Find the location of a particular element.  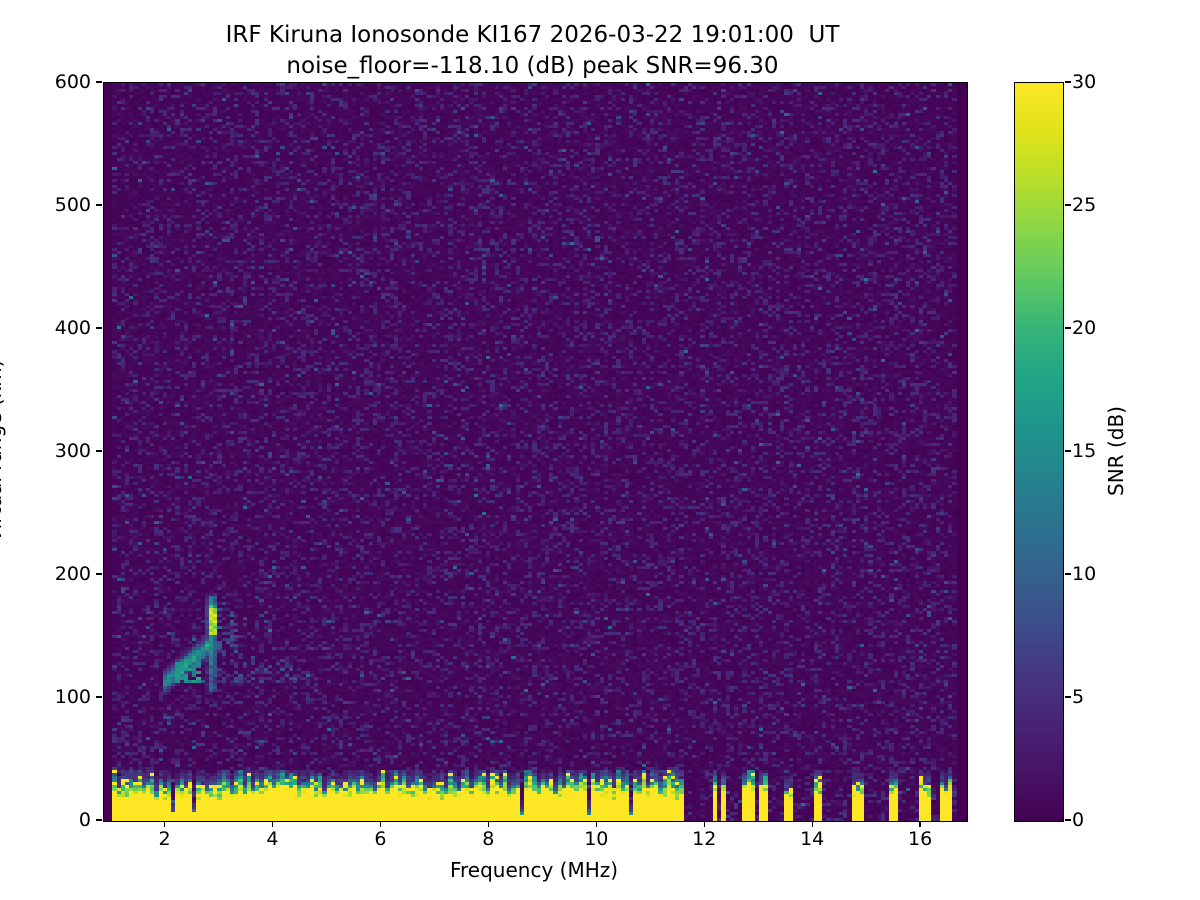

x-tick-label: 10 is located at coordinates (596, 839).